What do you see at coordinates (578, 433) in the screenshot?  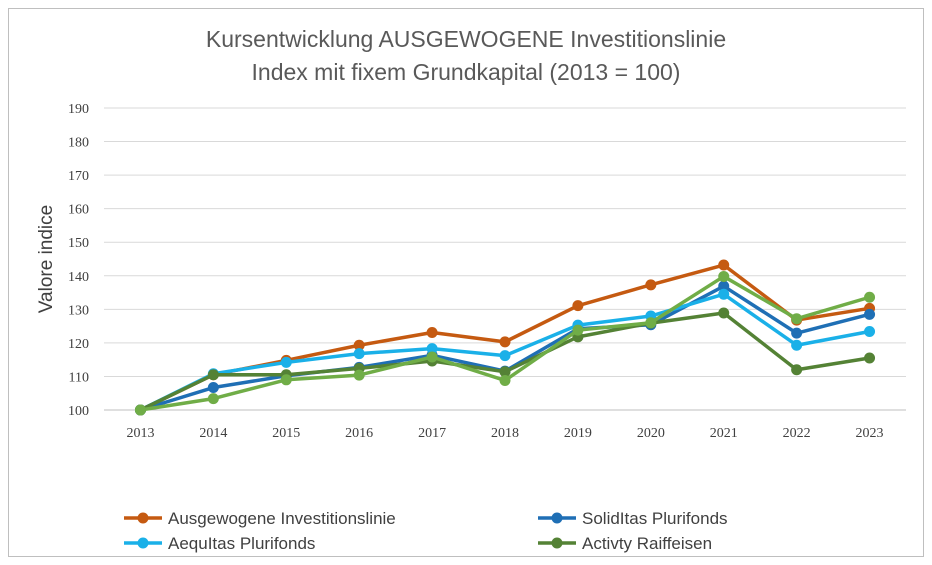 I see `x-tick-label: 2019` at bounding box center [578, 433].